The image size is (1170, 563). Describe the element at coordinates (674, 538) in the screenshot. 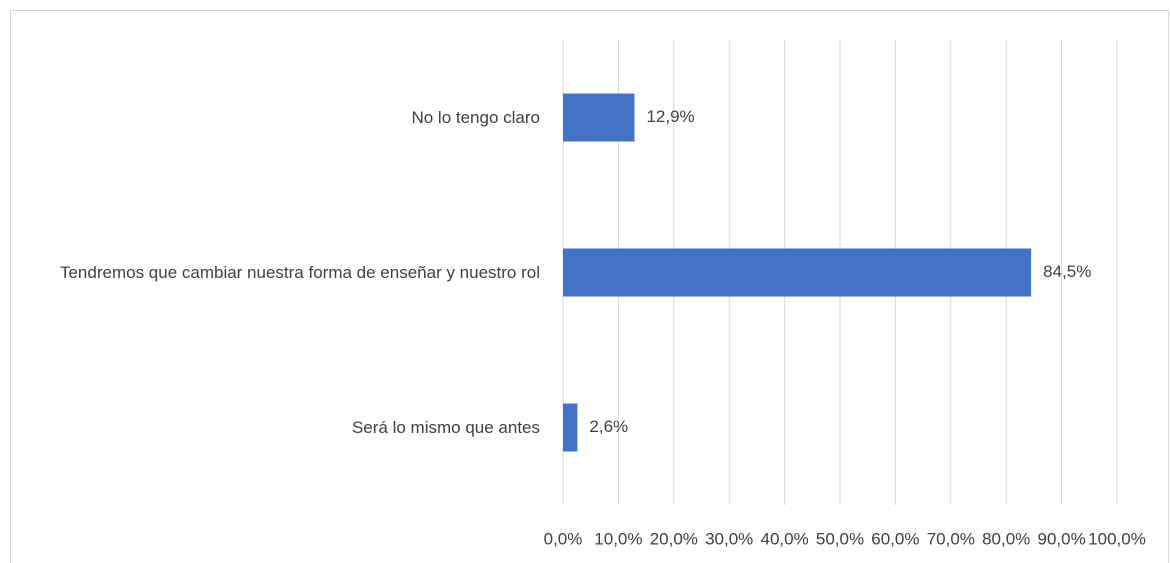

I see `x-tick-label: 20,0%` at that location.